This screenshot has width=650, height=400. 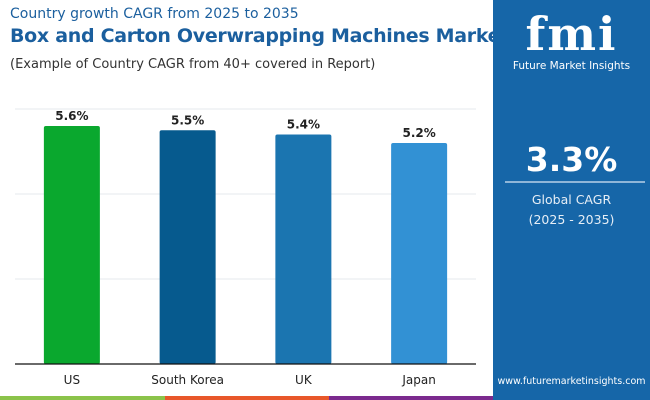 I want to click on data-label: 5.5%, so click(x=187, y=120).